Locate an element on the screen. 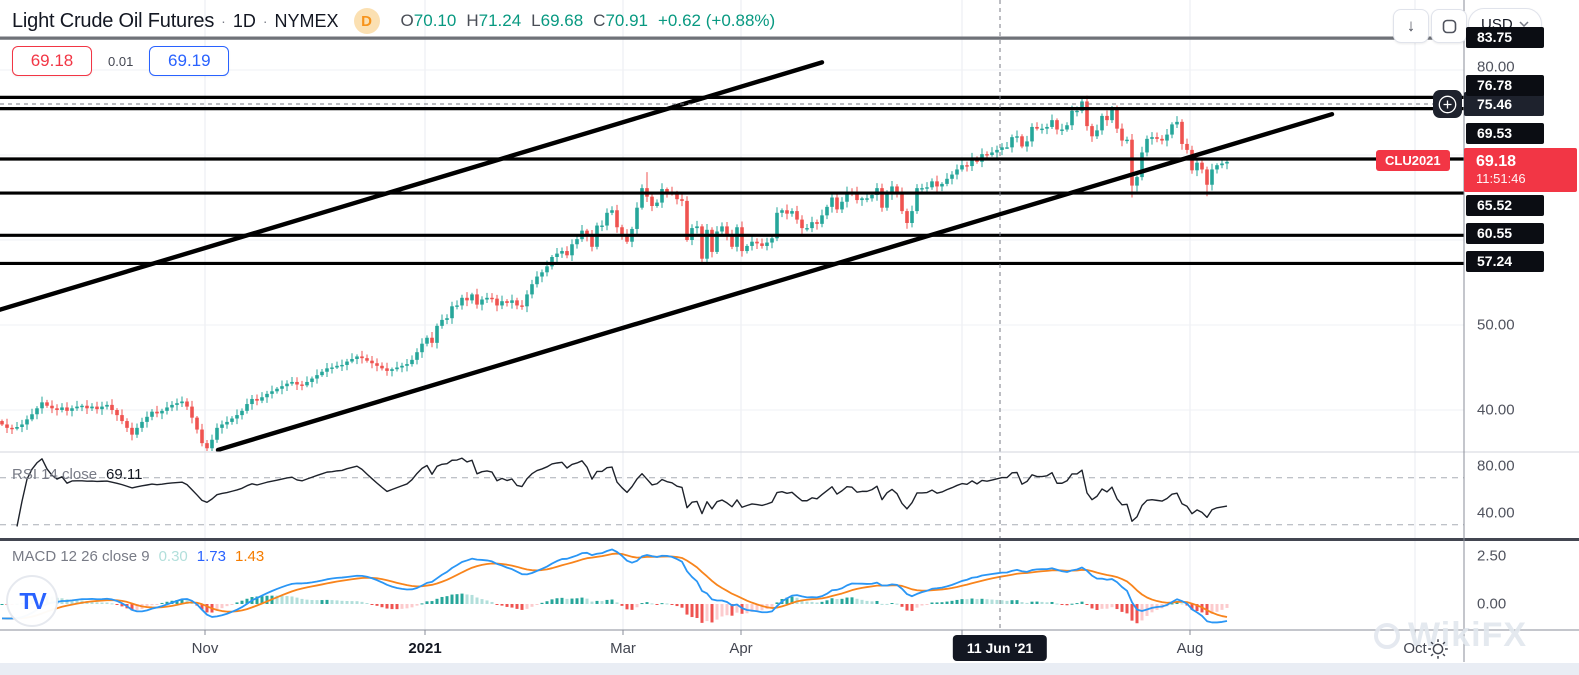 The width and height of the screenshot is (1579, 675). add-alert-plus-button is located at coordinates (1447, 104).